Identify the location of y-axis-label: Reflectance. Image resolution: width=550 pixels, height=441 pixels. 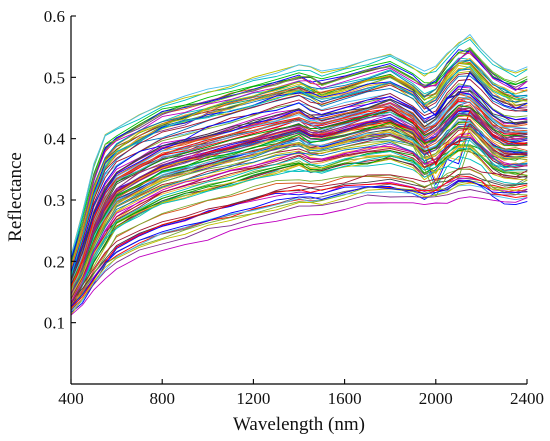
(15, 197).